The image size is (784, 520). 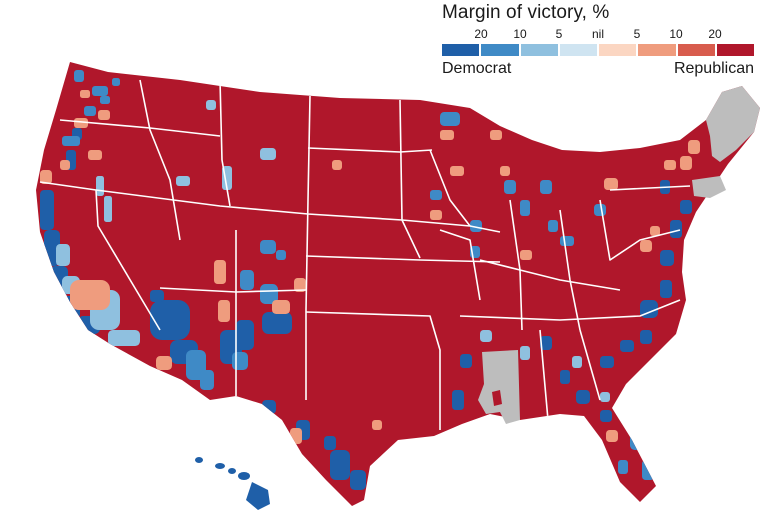 I want to click on legend-bin-democrat-nil, so click(x=578, y=50).